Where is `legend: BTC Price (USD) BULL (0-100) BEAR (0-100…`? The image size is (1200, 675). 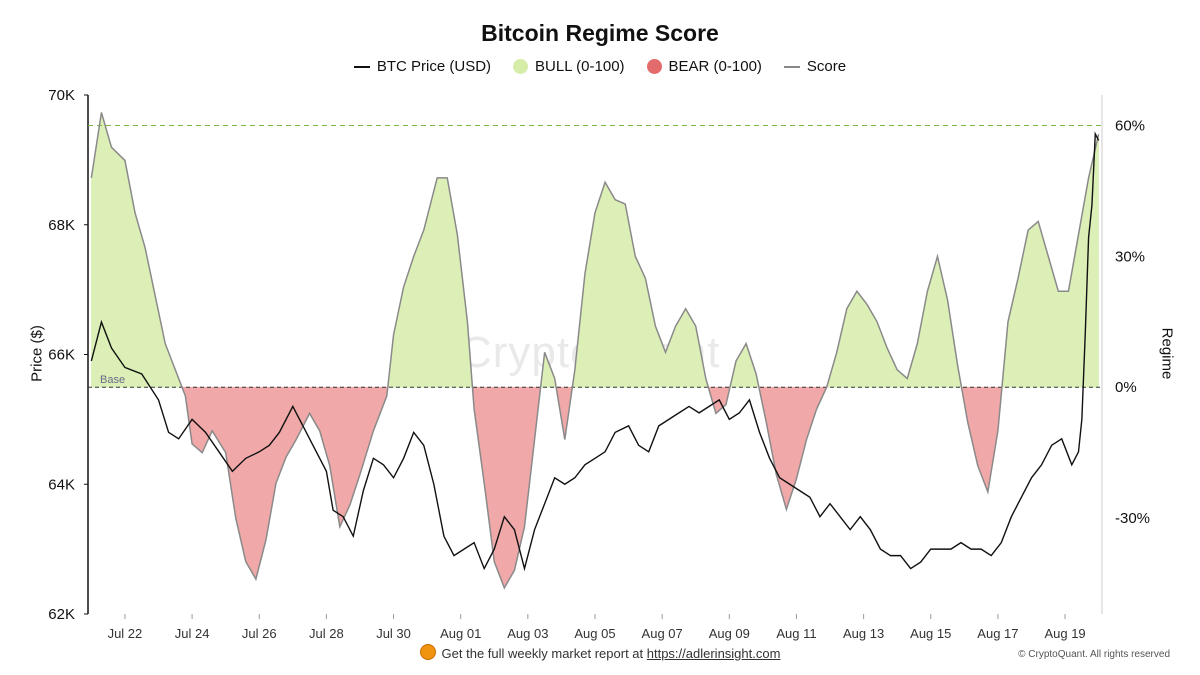 legend: BTC Price (USD) BULL (0-100) BEAR (0-100… is located at coordinates (600, 66).